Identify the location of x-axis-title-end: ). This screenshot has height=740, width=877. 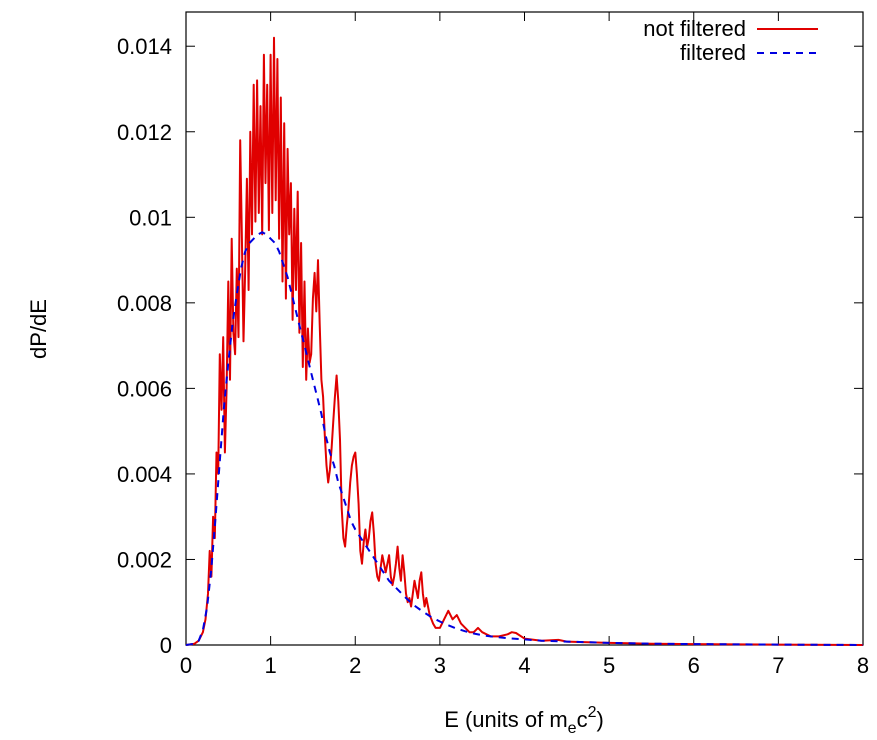
(599, 719).